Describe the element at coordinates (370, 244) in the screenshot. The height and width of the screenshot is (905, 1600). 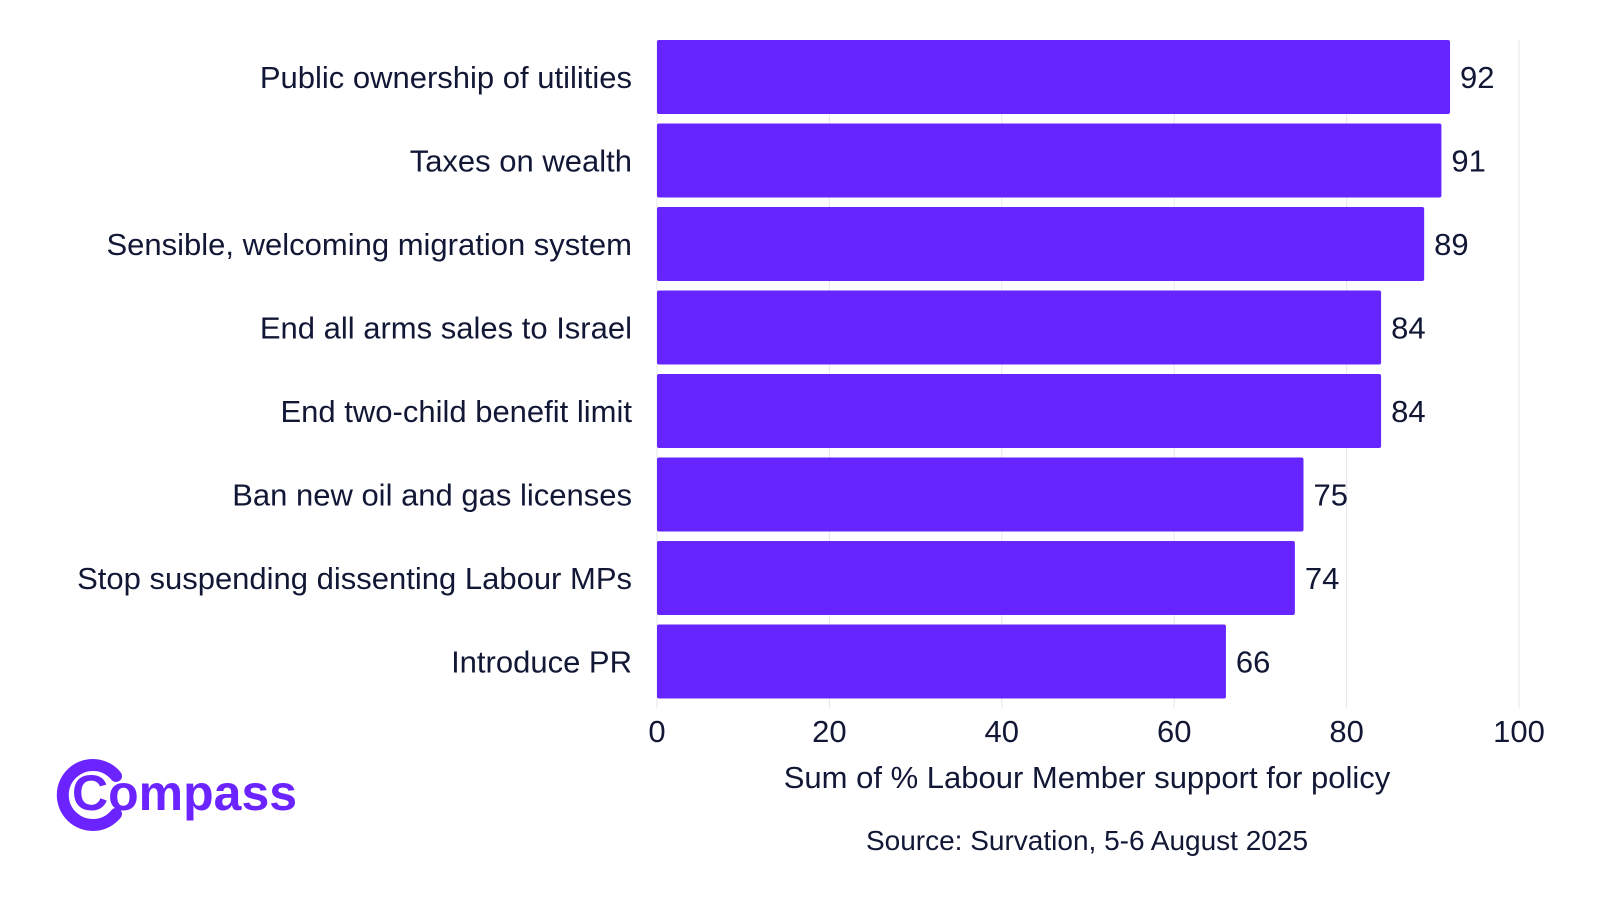
I see `category-label: Sensible, welcoming migration system` at that location.